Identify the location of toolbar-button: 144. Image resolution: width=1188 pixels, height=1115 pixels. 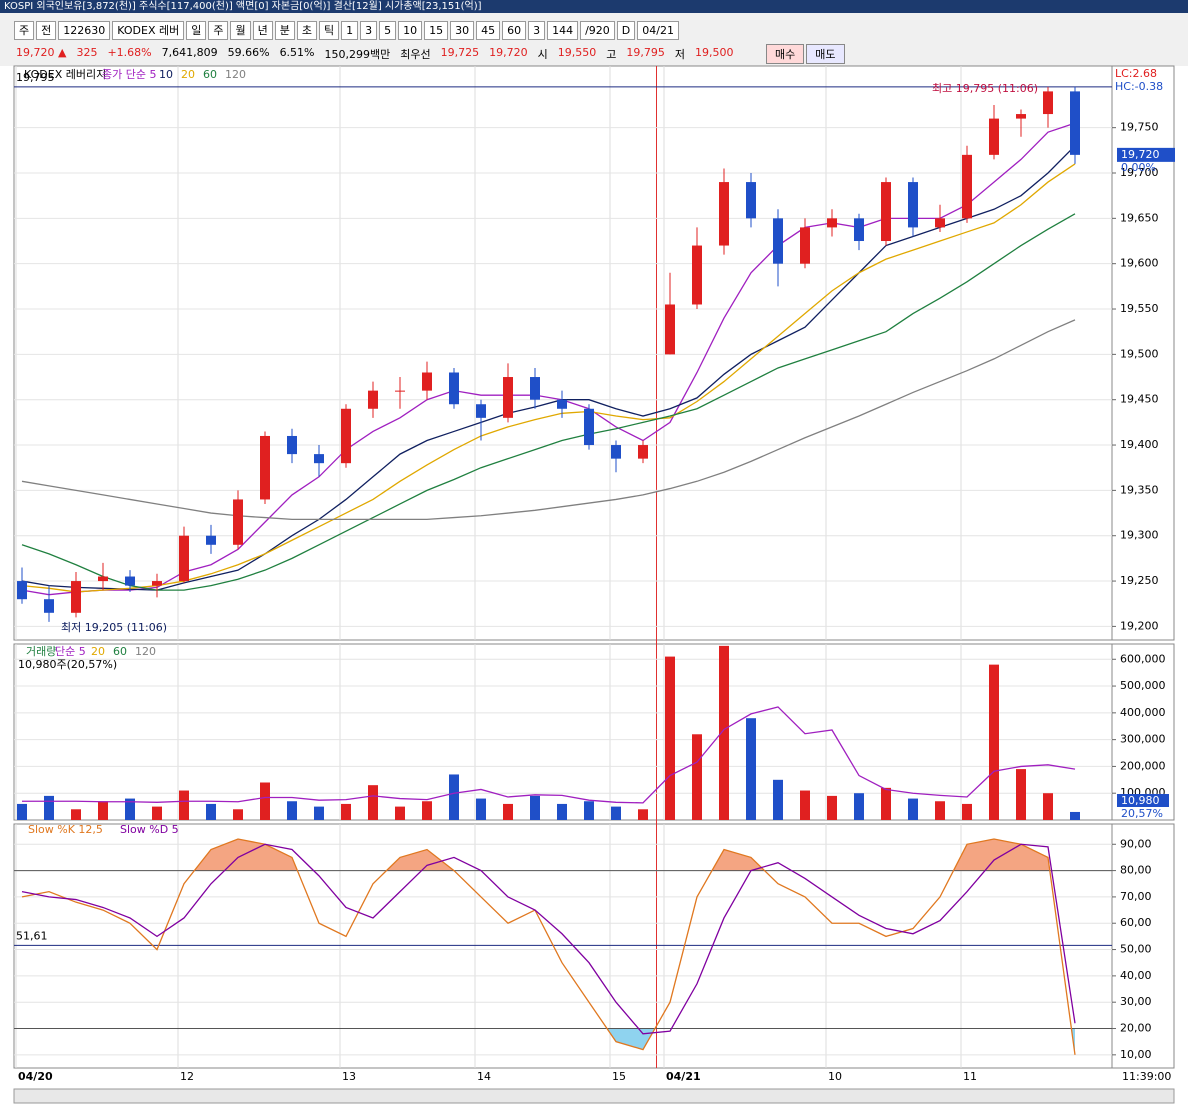
(563, 30).